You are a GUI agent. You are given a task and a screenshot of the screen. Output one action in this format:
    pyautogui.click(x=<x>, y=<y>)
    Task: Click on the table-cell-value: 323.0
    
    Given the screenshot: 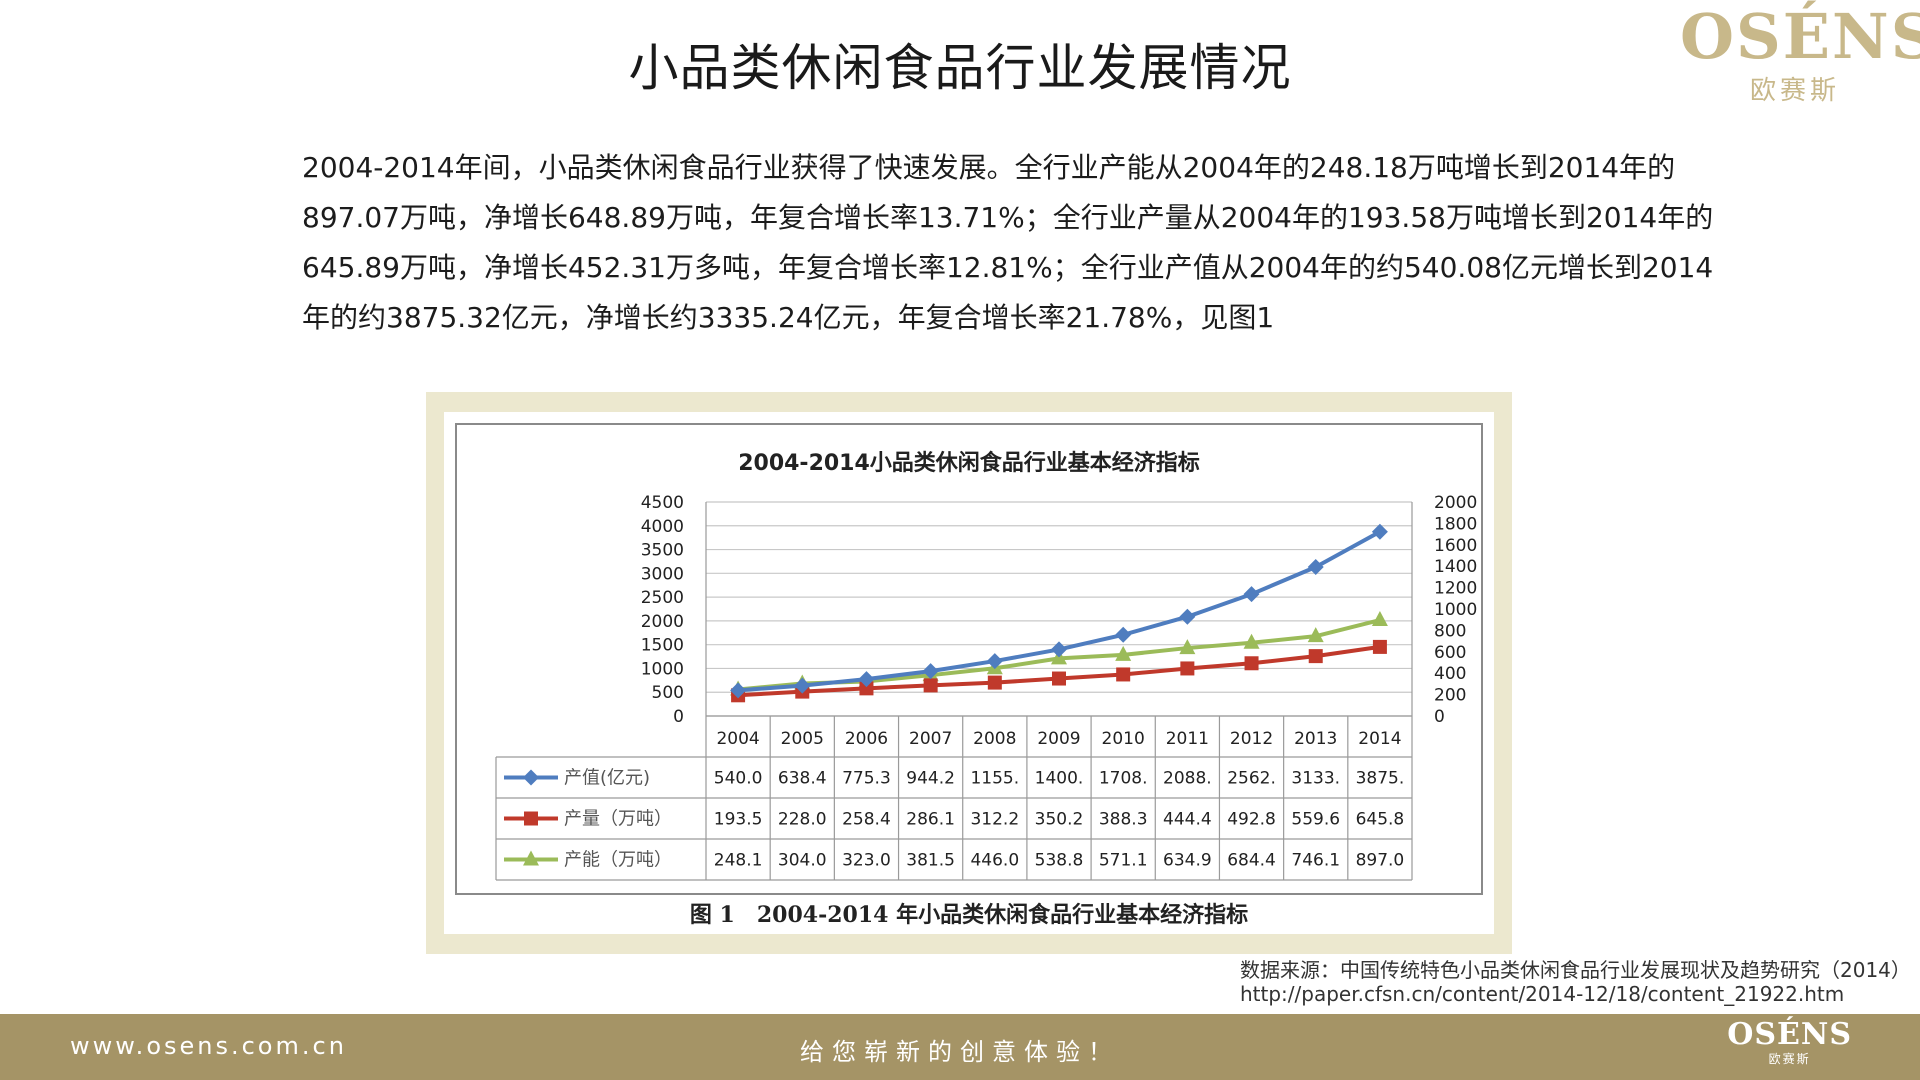 What is the action you would take?
    pyautogui.click(x=866, y=861)
    